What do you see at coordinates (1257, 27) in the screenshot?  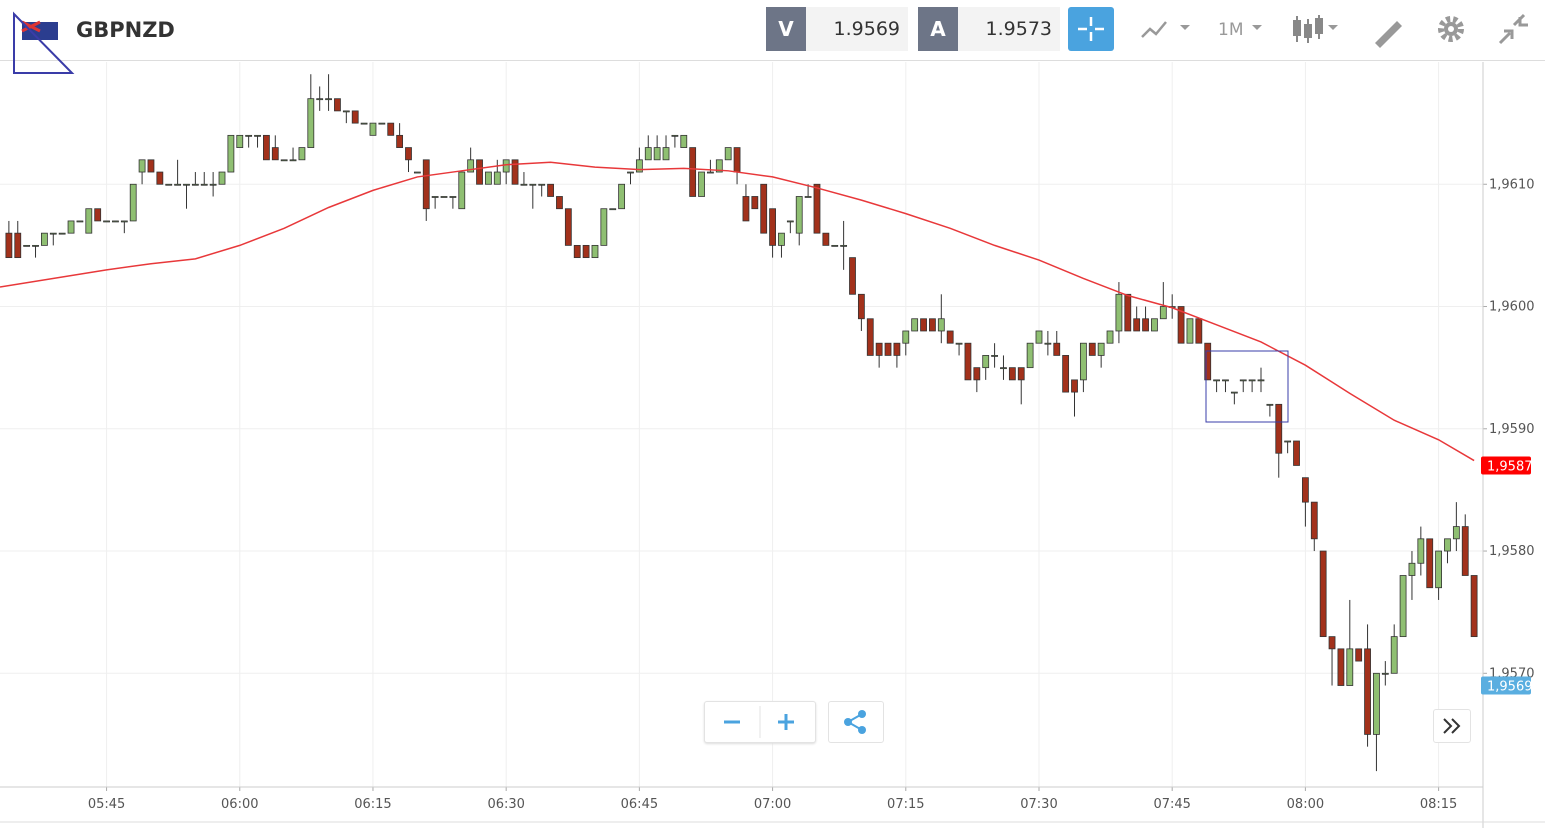 I see `timeframe-caret` at bounding box center [1257, 27].